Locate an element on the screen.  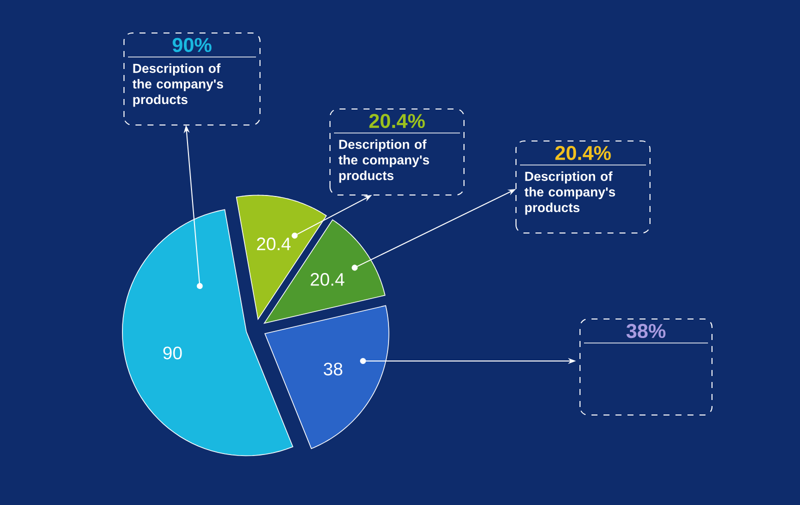
data-label: 38 is located at coordinates (333, 369).